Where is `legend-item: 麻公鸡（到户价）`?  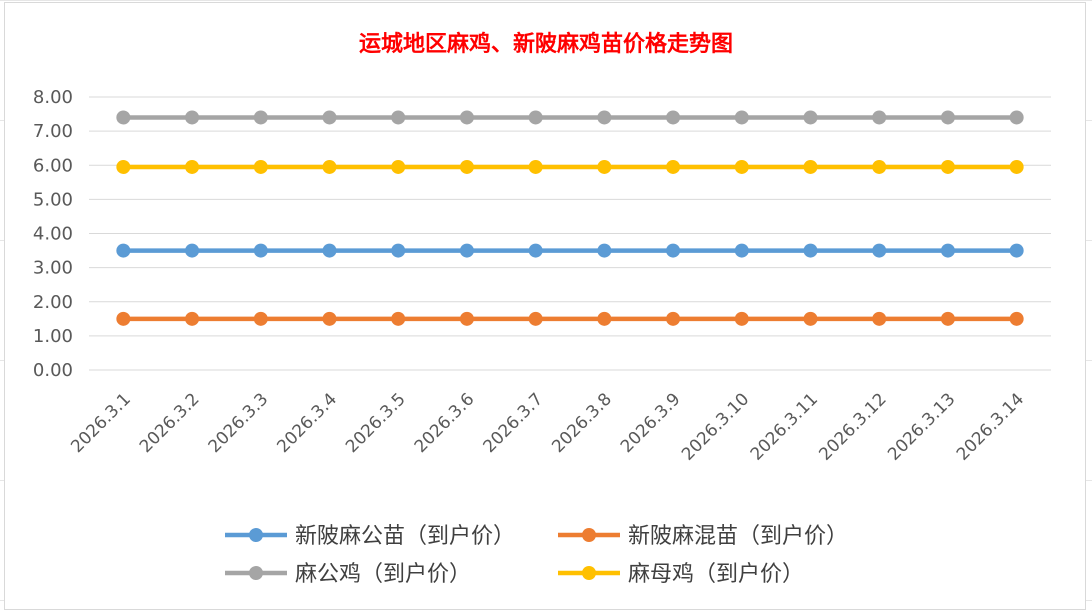
legend-item: 麻公鸡（到户价） is located at coordinates (348, 574).